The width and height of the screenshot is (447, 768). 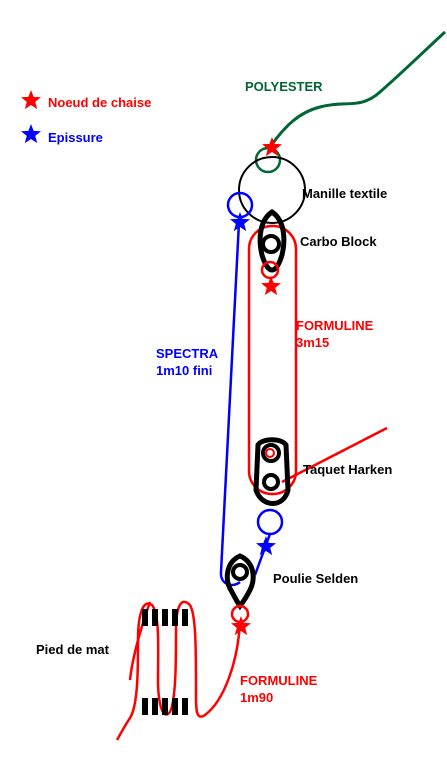 What do you see at coordinates (86, 117) in the screenshot?
I see `legend: Noeud de chaise Epissure` at bounding box center [86, 117].